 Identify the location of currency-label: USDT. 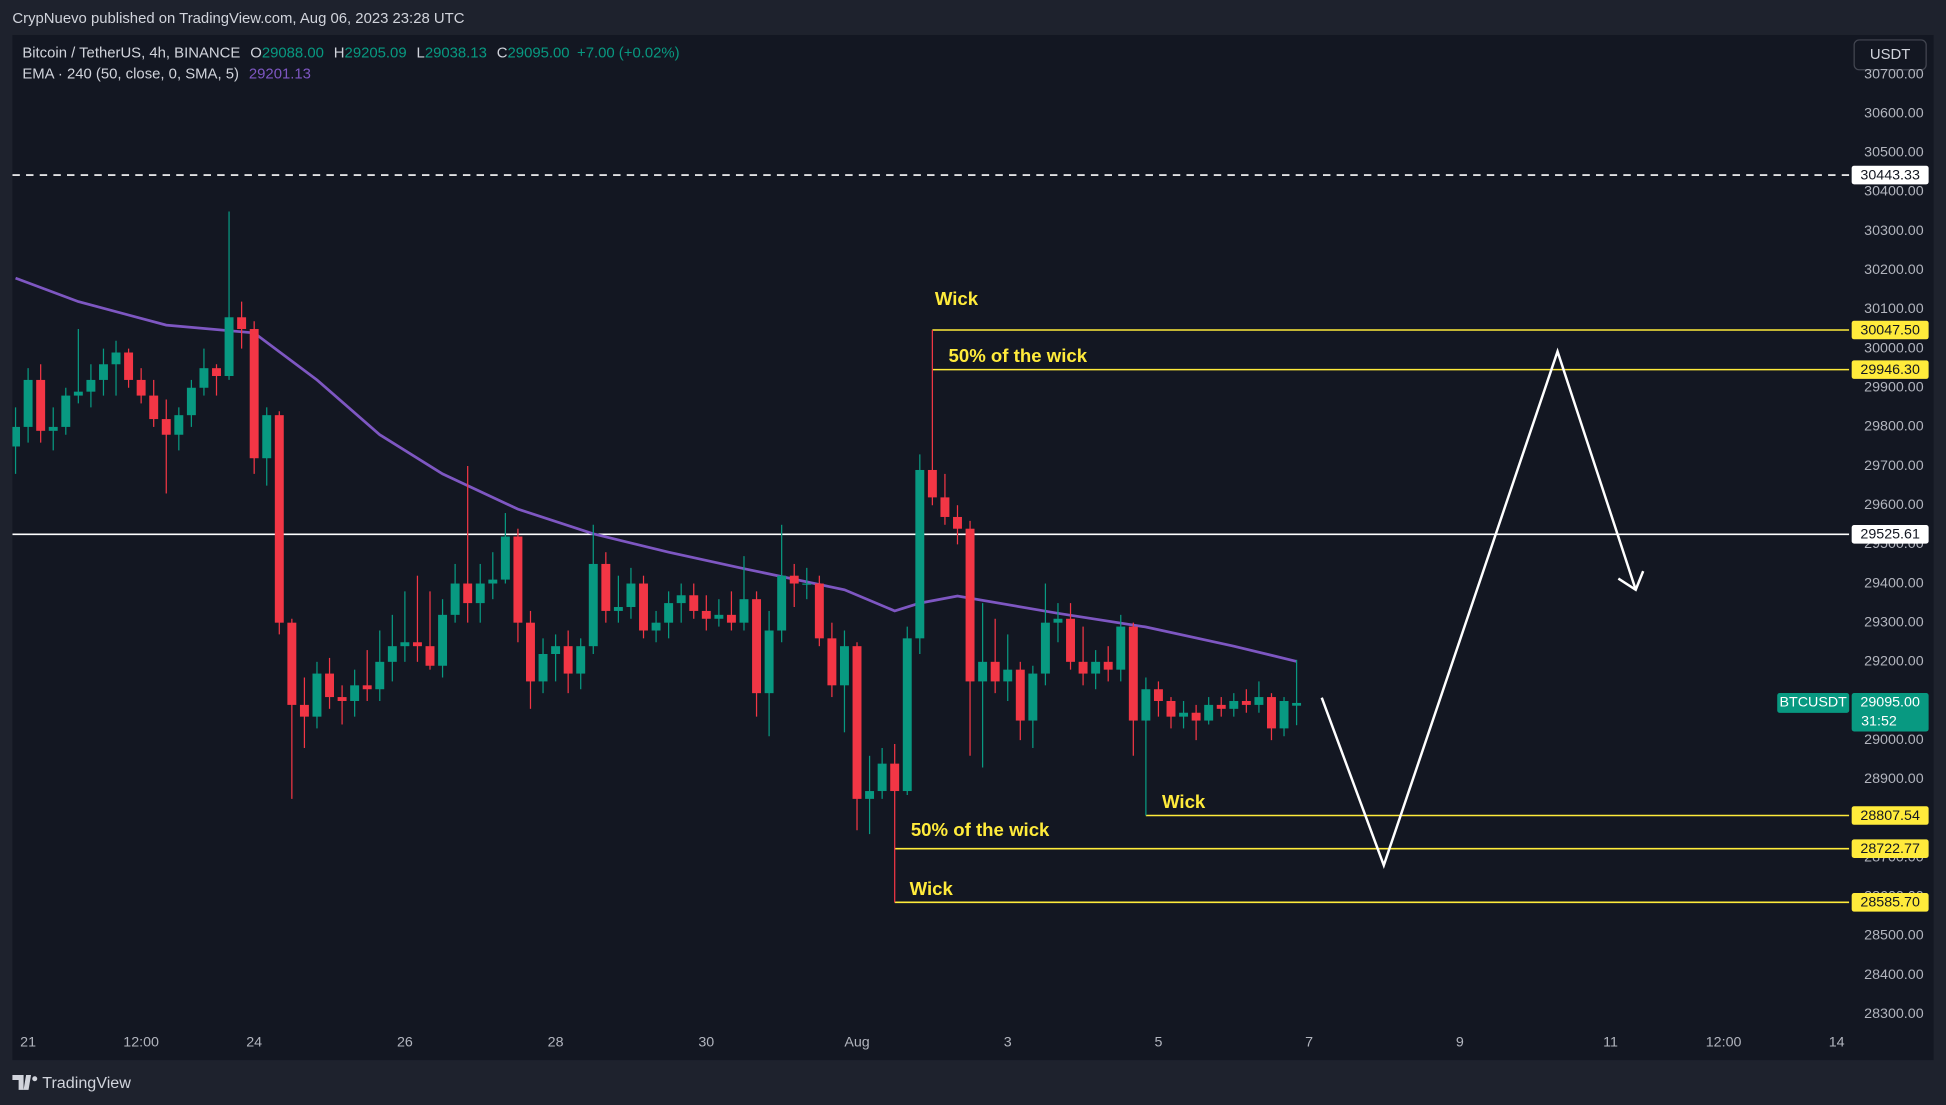
(1890, 55).